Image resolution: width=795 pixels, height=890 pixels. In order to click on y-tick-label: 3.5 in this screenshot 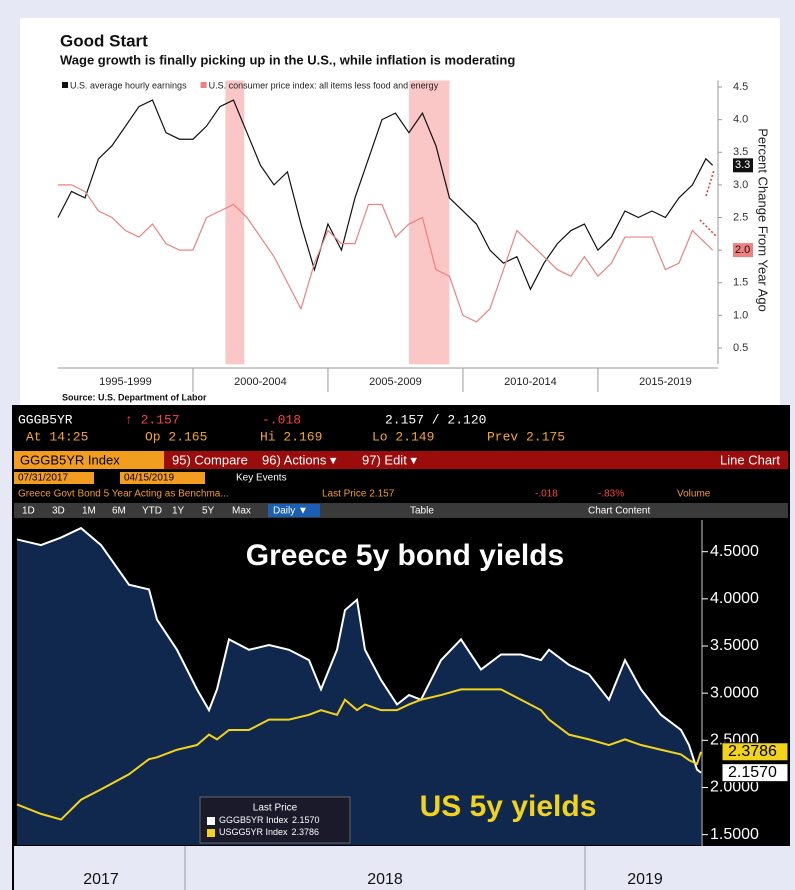, I will do `click(740, 152)`.